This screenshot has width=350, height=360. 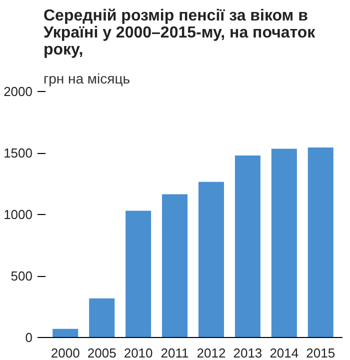 What do you see at coordinates (247, 353) in the screenshot?
I see `x-tick-label: 2013` at bounding box center [247, 353].